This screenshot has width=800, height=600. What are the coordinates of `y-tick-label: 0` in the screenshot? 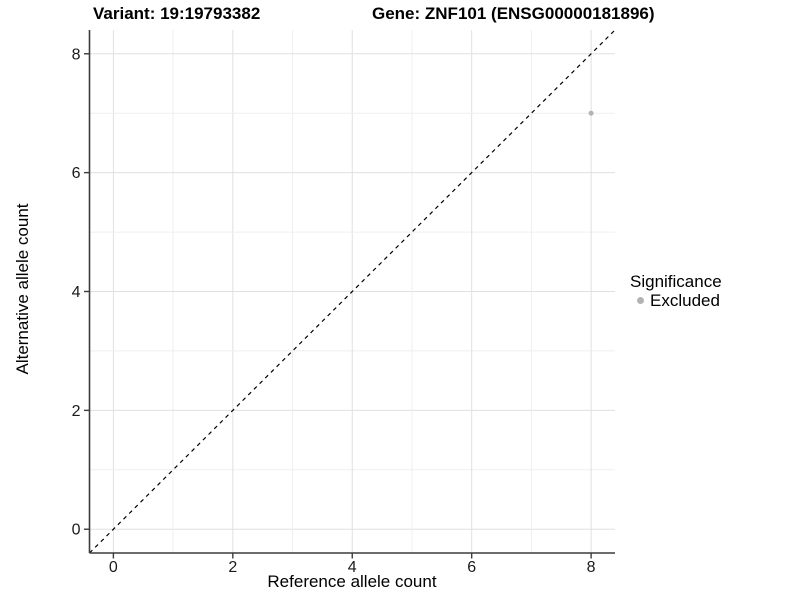 It's located at (76, 530).